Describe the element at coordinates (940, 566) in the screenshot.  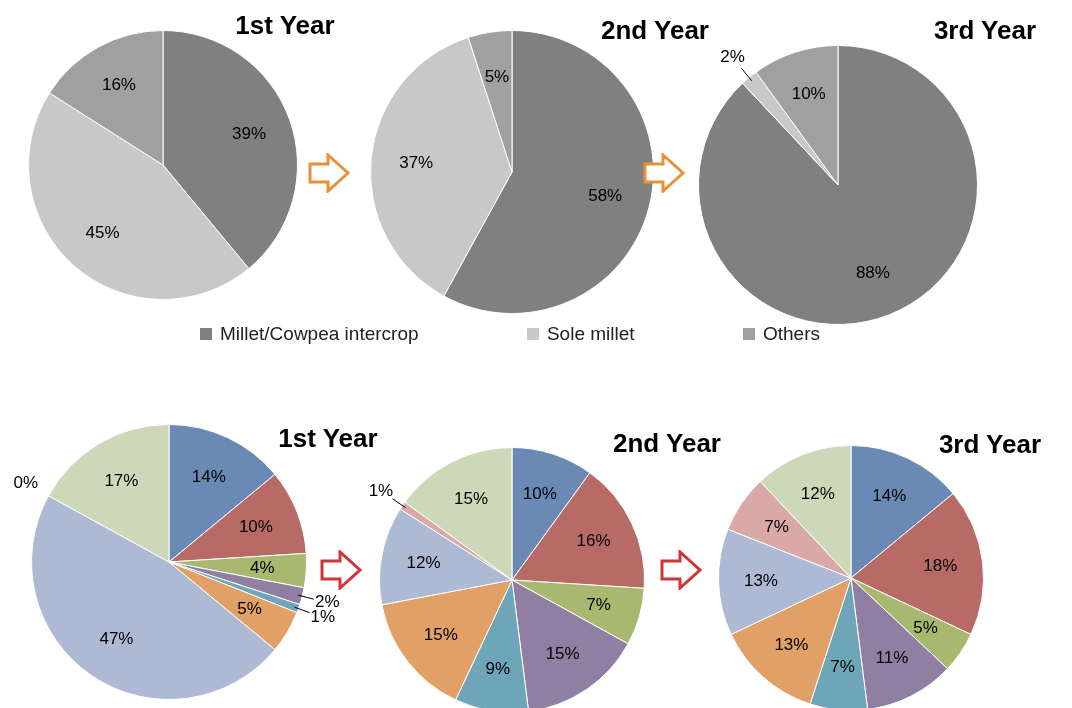
I see `data-label: 18%` at that location.